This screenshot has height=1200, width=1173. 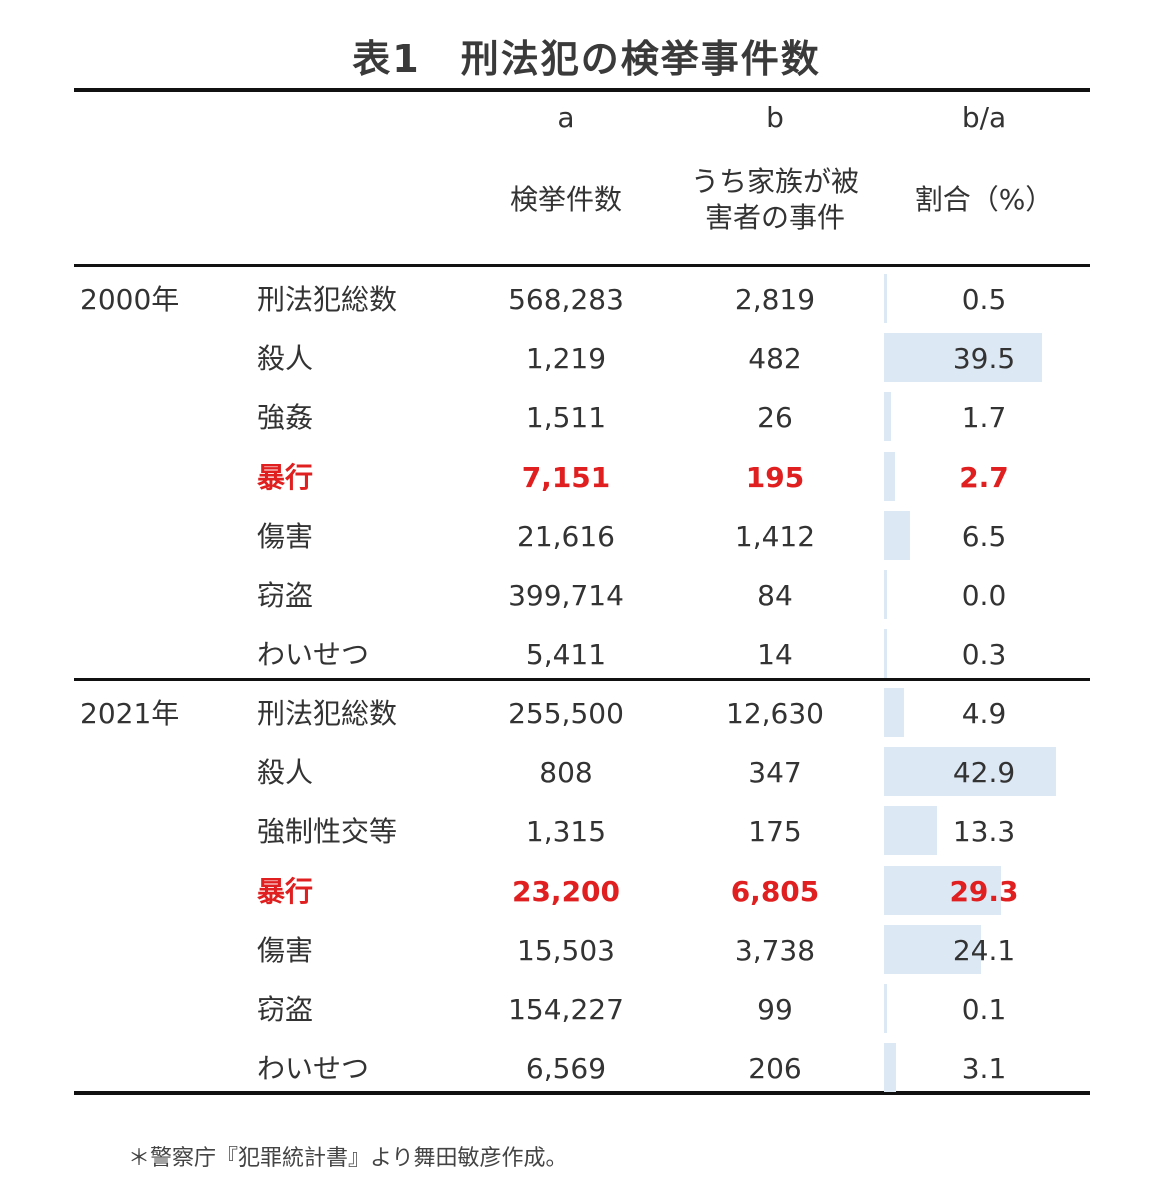 I want to click on family-victim-count: 99, so click(x=775, y=1009).